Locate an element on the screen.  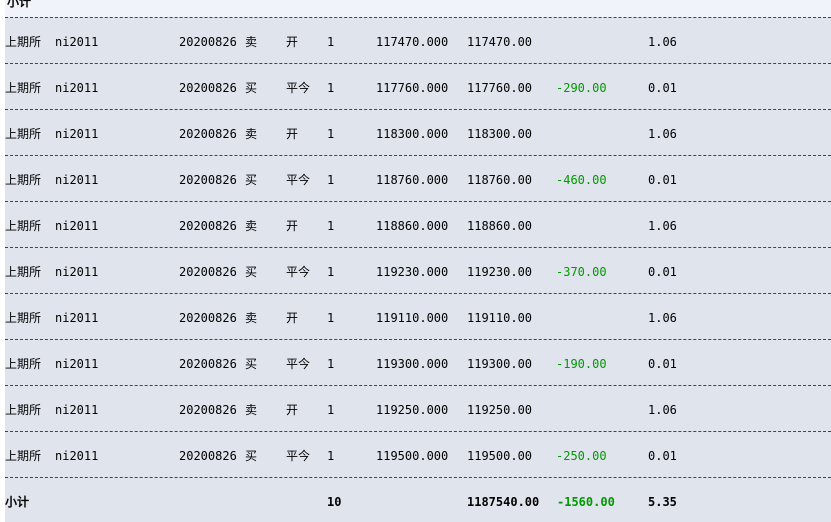
amount-cell: 119230.00 is located at coordinates (499, 272).